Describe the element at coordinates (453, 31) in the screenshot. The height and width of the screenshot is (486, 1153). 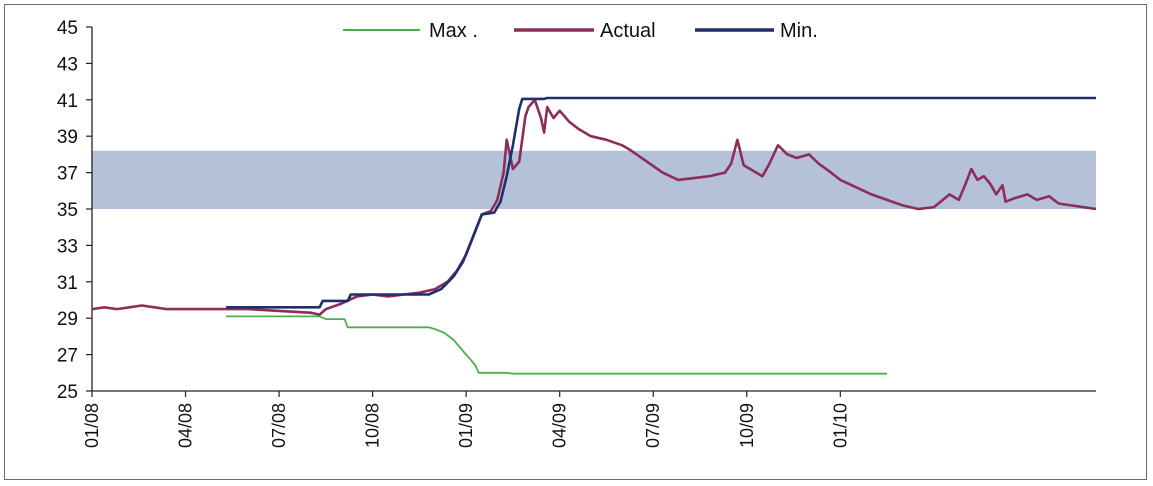
I see `legend-label-max: Max .` at that location.